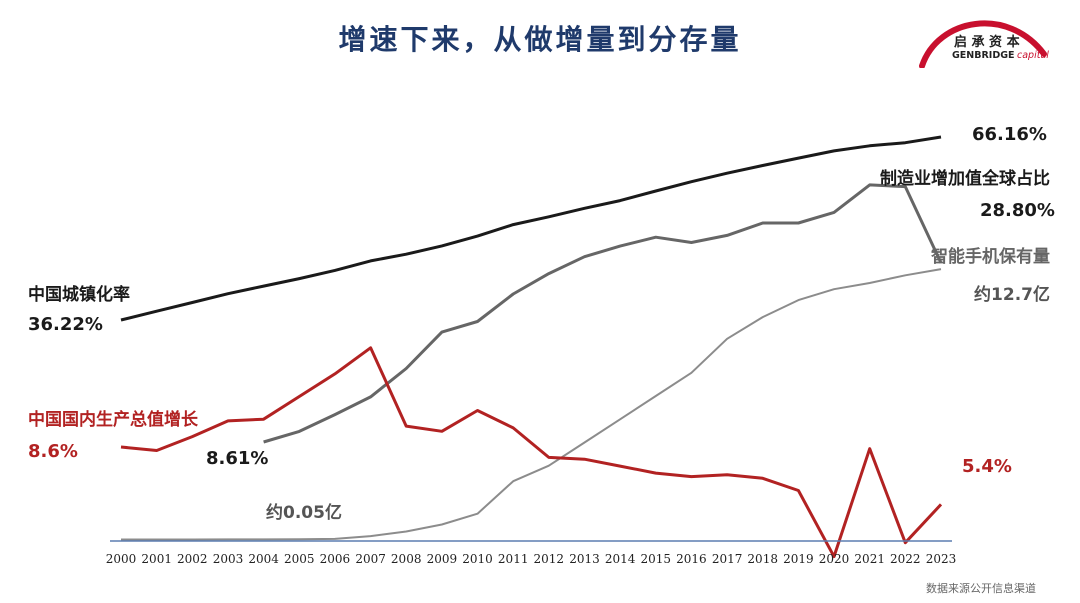  Describe the element at coordinates (540, 39) in the screenshot. I see `chart-title: 增速下来，从做增量到分存量` at that location.